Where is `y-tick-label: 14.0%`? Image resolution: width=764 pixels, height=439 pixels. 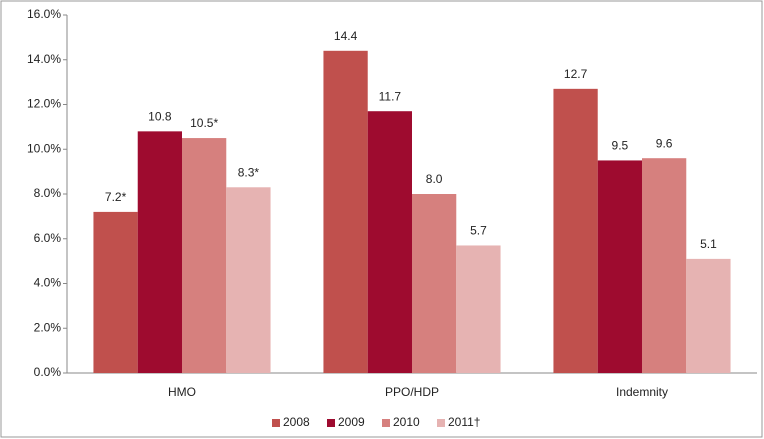
y-tick-label: 14.0% is located at coordinates (44, 59).